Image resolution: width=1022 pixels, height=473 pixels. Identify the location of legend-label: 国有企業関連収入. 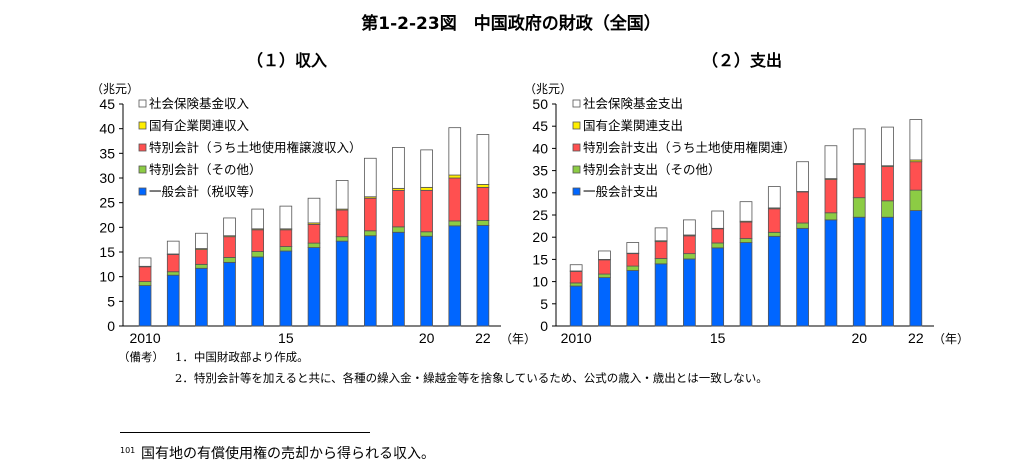
(199, 125).